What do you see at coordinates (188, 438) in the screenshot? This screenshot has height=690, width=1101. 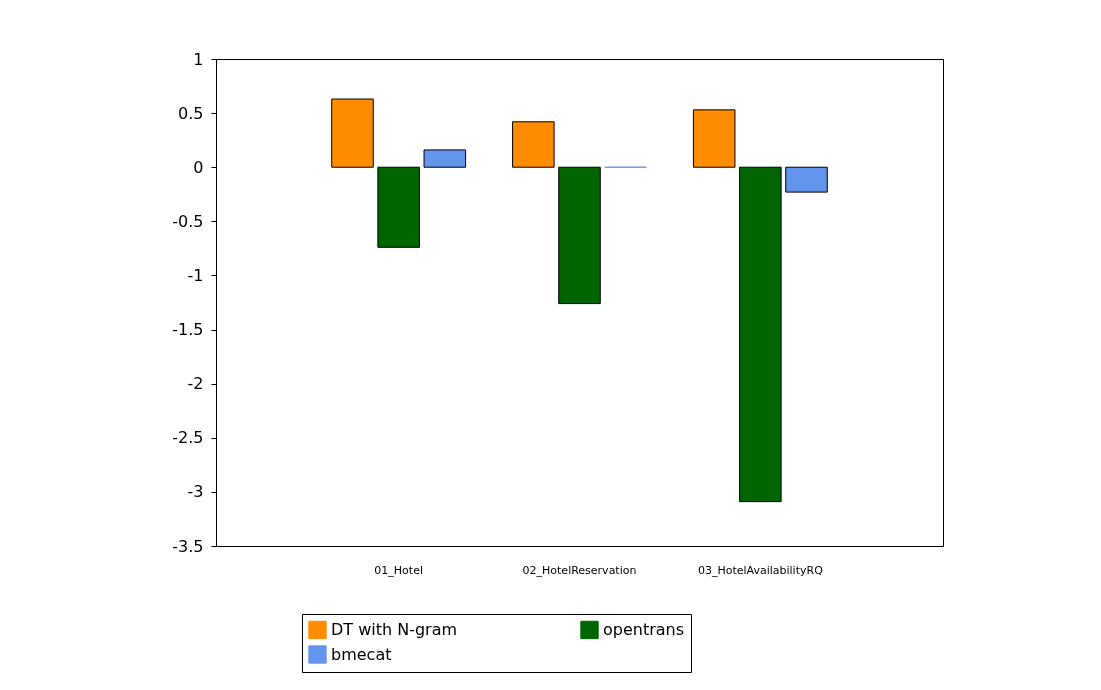 I see `y-tick-label: -2.5` at bounding box center [188, 438].